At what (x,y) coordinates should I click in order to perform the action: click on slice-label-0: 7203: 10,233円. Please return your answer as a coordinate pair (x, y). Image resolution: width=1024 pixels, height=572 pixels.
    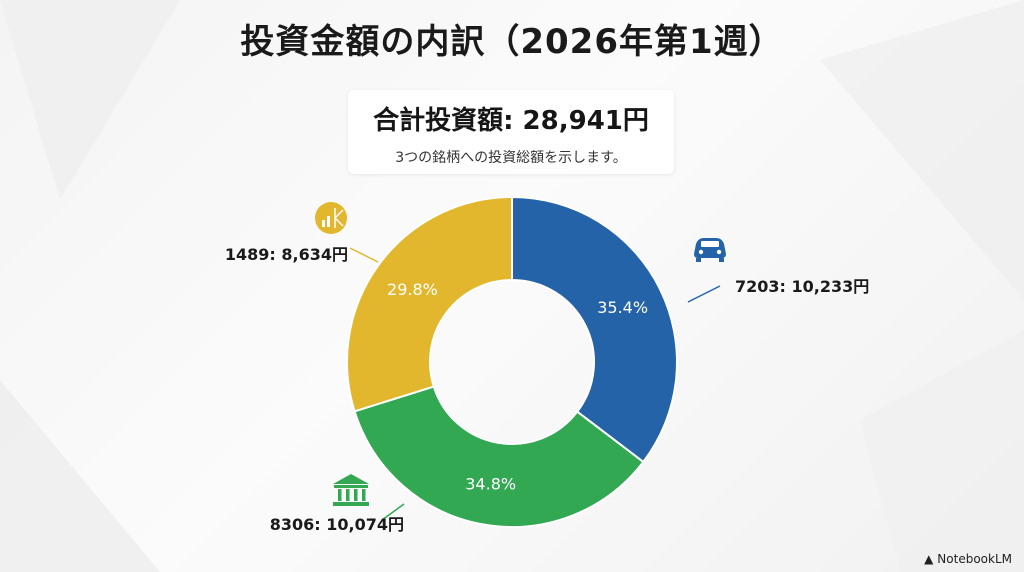
    Looking at the image, I should click on (802, 286).